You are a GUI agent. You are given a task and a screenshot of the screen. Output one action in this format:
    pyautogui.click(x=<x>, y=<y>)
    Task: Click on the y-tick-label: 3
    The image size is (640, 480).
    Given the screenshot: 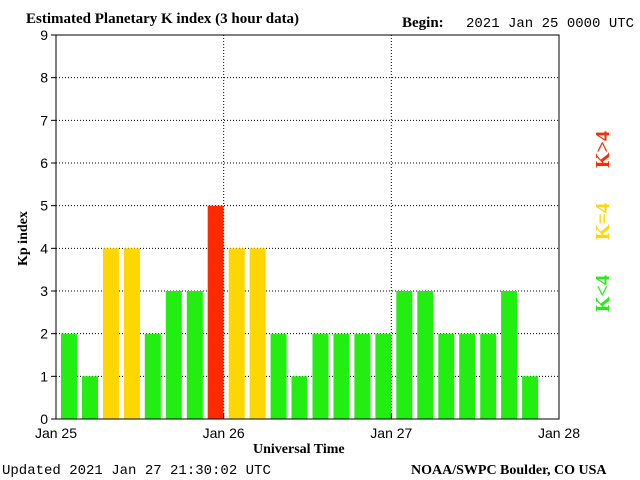 What is the action you would take?
    pyautogui.click(x=44, y=291)
    